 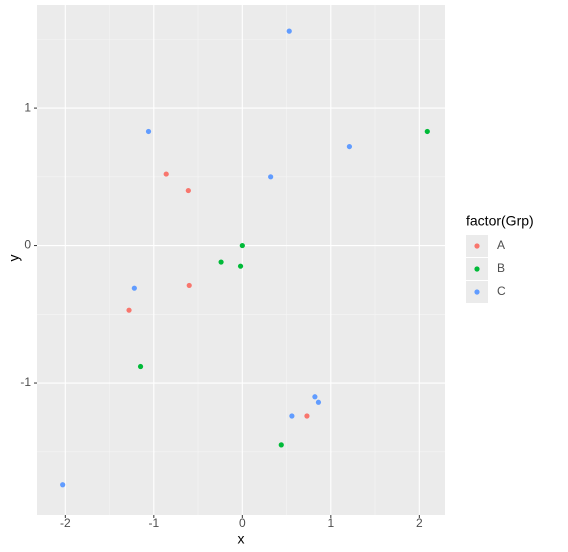 I want to click on legend-label: A, so click(x=501, y=245).